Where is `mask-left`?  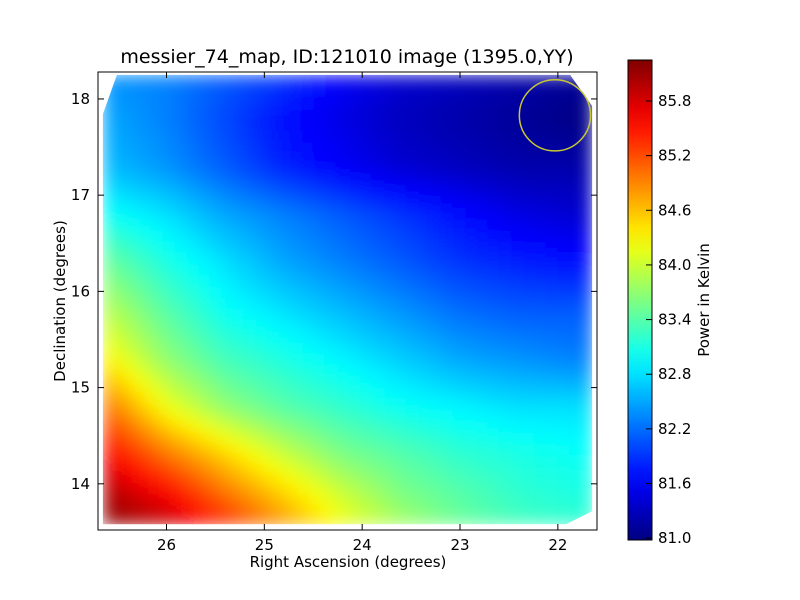 mask-left is located at coordinates (100, 301).